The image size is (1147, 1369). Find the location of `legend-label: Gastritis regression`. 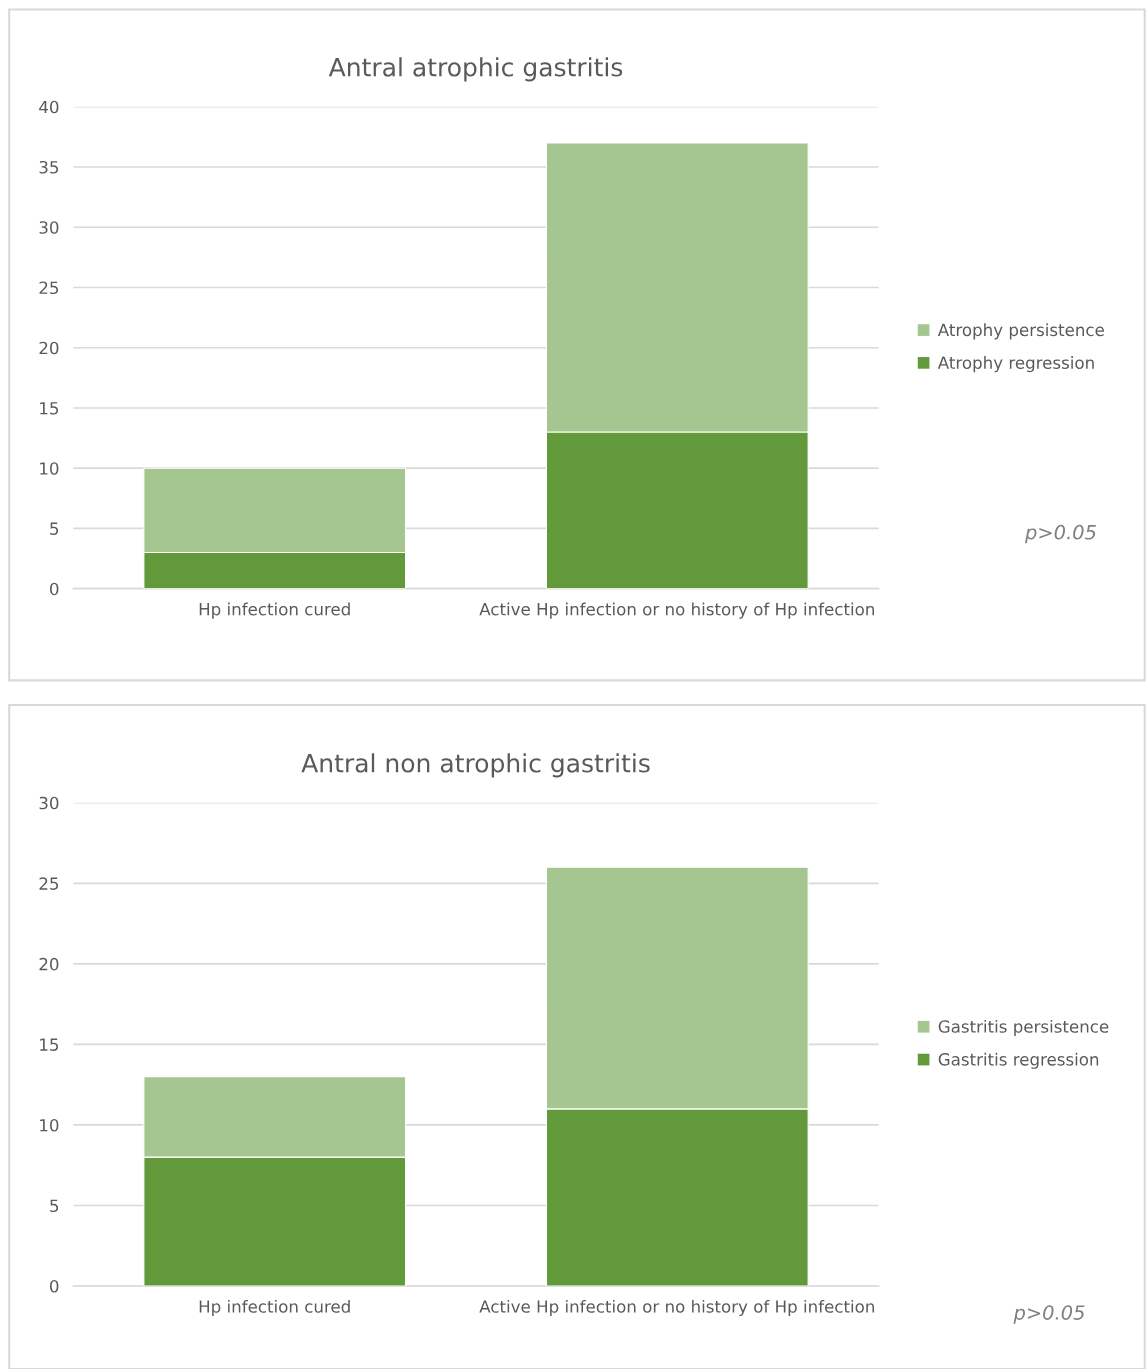

legend-label: Gastritis regression is located at coordinates (1018, 1060).